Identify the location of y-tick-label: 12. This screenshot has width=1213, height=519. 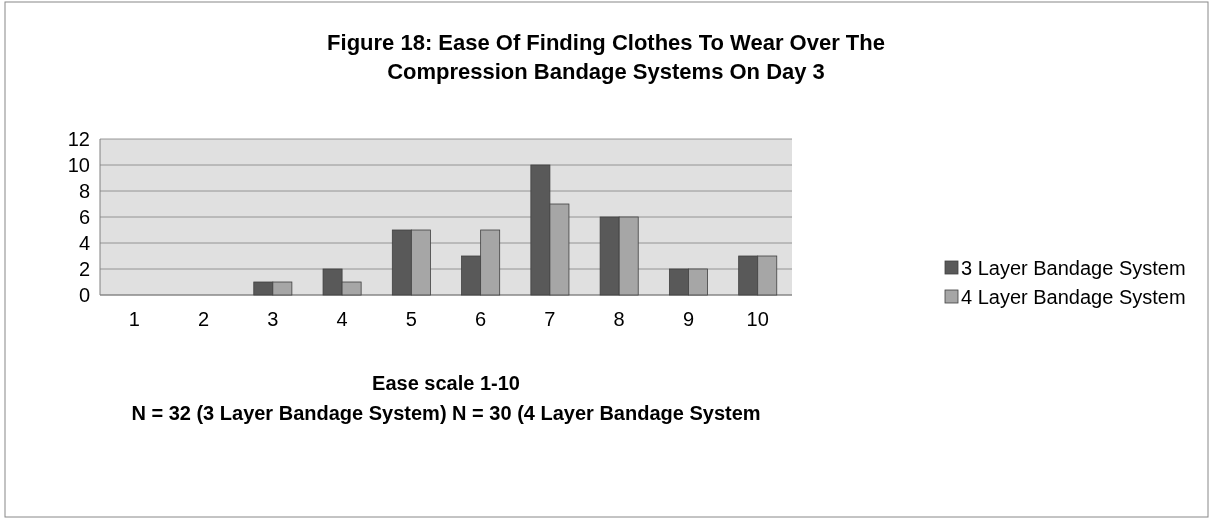
(78, 139).